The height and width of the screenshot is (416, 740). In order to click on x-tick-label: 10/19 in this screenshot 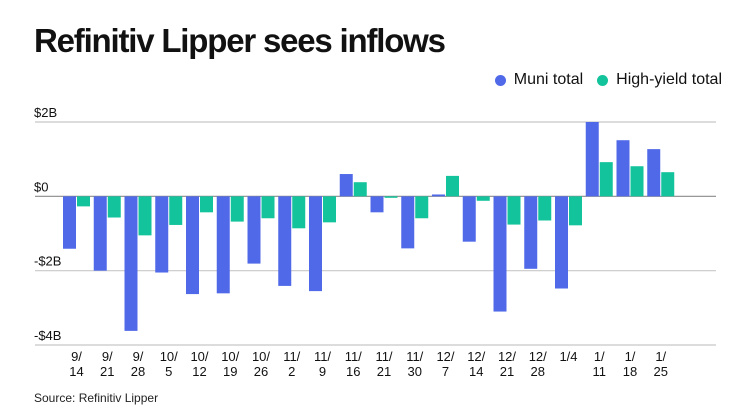, I will do `click(230, 364)`.